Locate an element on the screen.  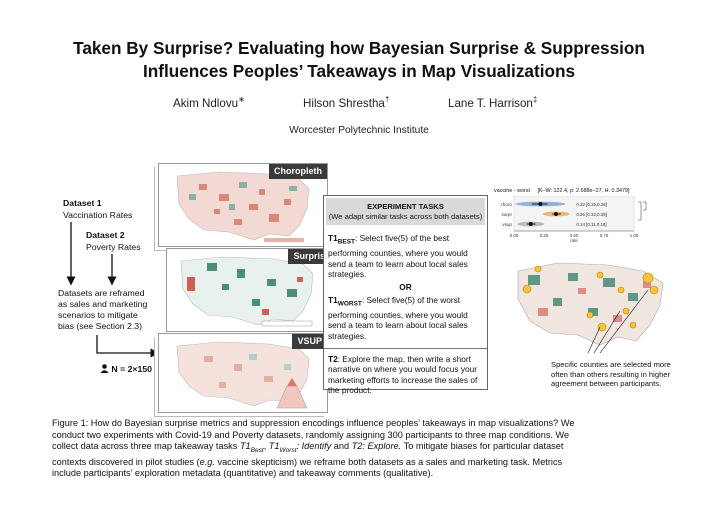
affiliation: Worcester Polytechnic Institute is located at coordinates (359, 130).